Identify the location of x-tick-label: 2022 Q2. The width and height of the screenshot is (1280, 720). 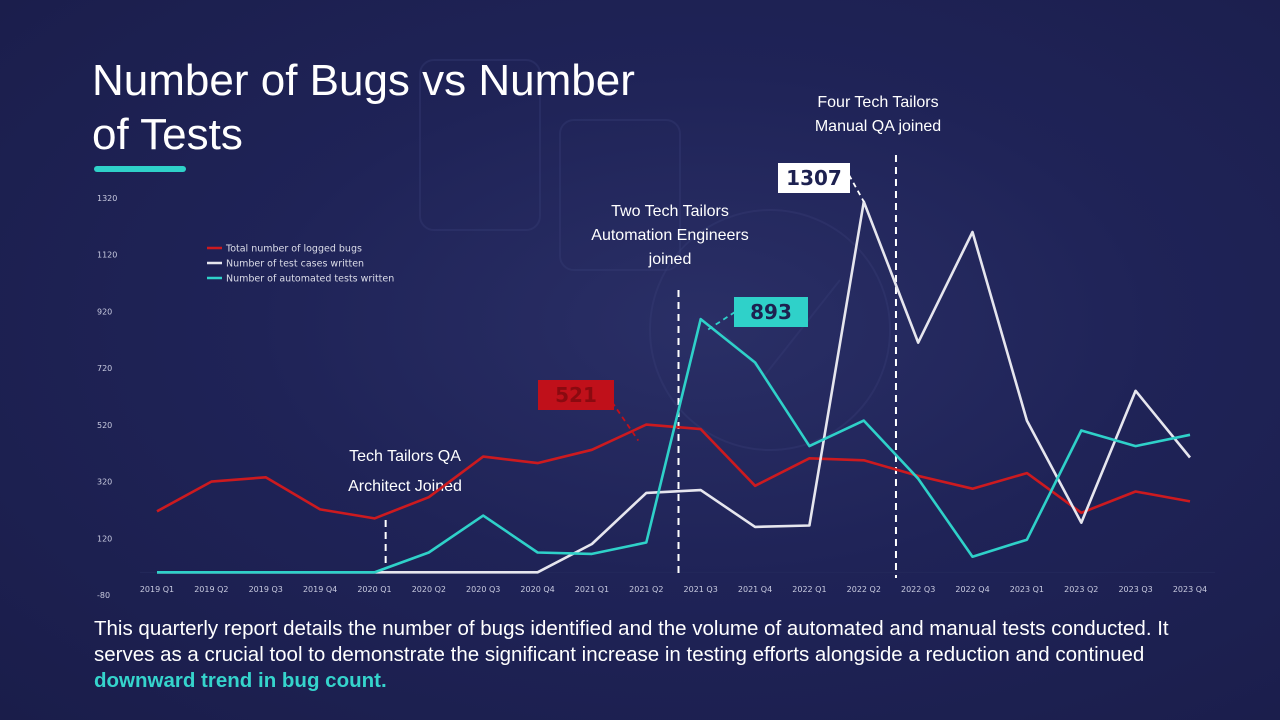
(864, 589).